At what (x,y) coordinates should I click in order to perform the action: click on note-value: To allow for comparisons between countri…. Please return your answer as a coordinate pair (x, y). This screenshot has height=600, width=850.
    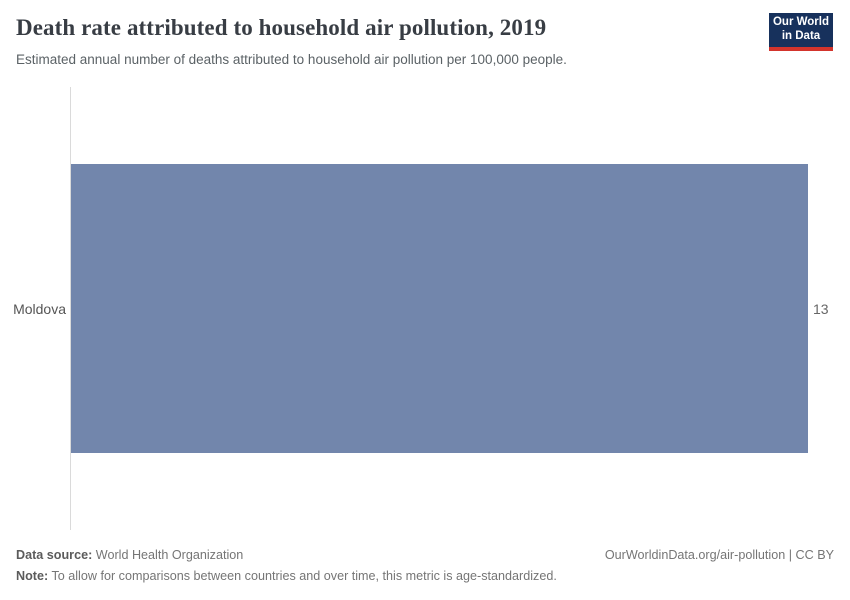
    Looking at the image, I should click on (302, 576).